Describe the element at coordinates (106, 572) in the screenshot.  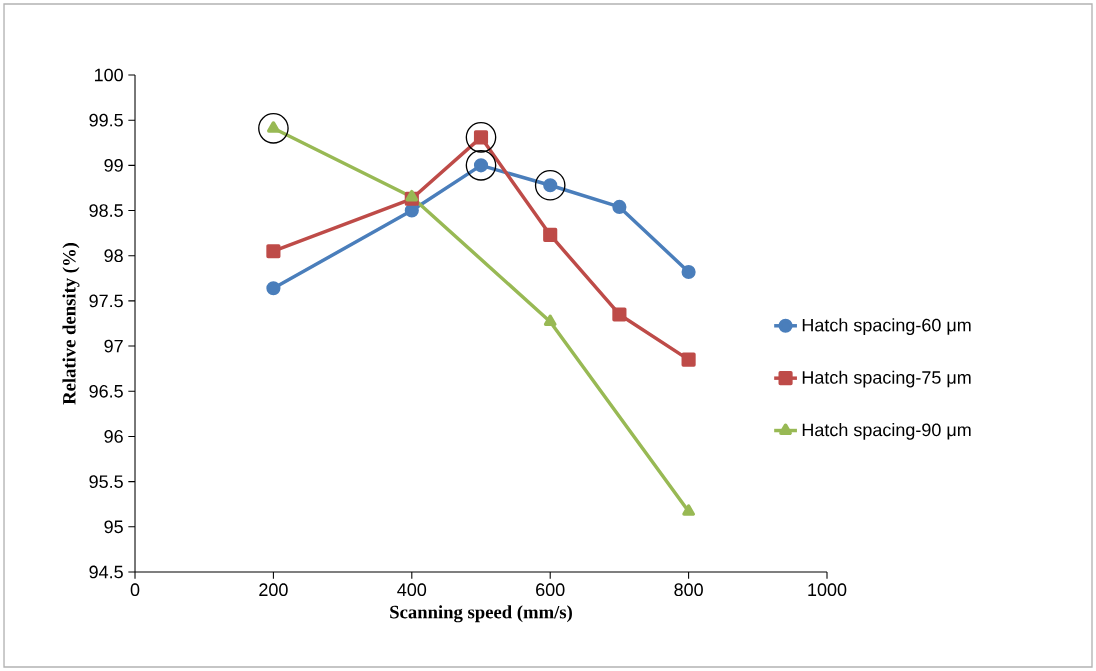
I see `y-tick-label: 94.5` at that location.